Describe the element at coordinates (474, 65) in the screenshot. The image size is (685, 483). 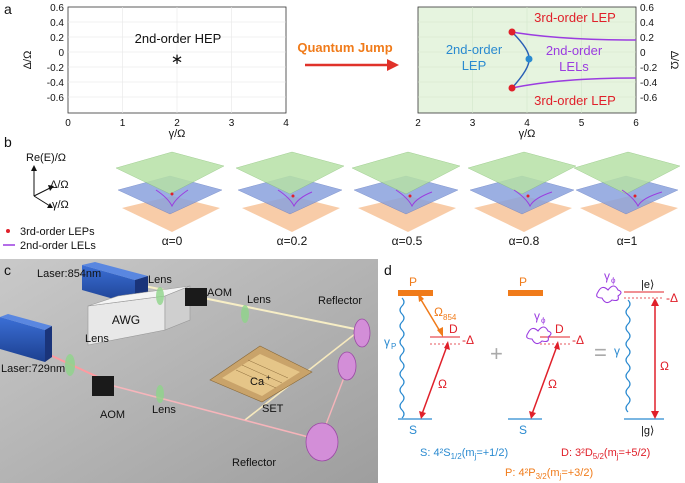
I see `lep2-label-line2: LEP` at that location.